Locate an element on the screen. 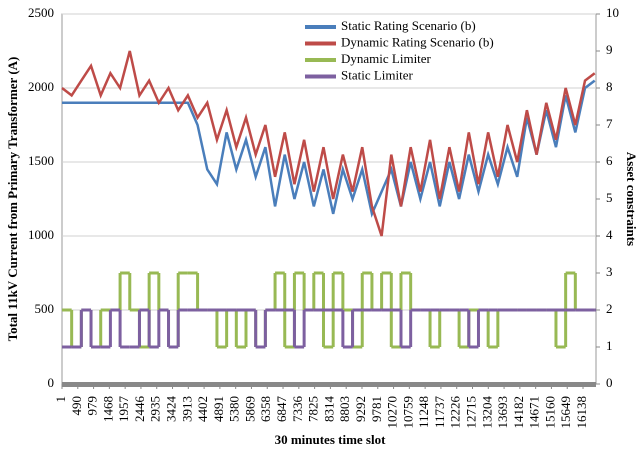  x-tick-label: 11737 is located at coordinates (439, 412).